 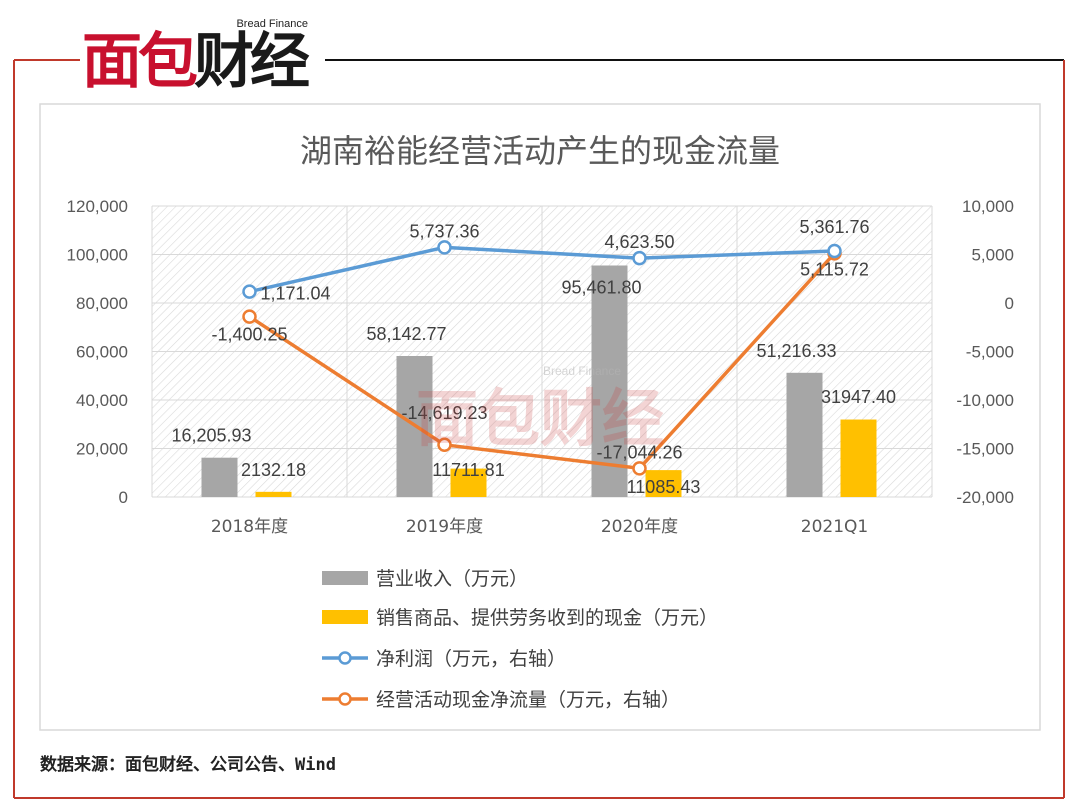 What do you see at coordinates (542, 269) in the screenshot?
I see `net-profit-line` at bounding box center [542, 269].